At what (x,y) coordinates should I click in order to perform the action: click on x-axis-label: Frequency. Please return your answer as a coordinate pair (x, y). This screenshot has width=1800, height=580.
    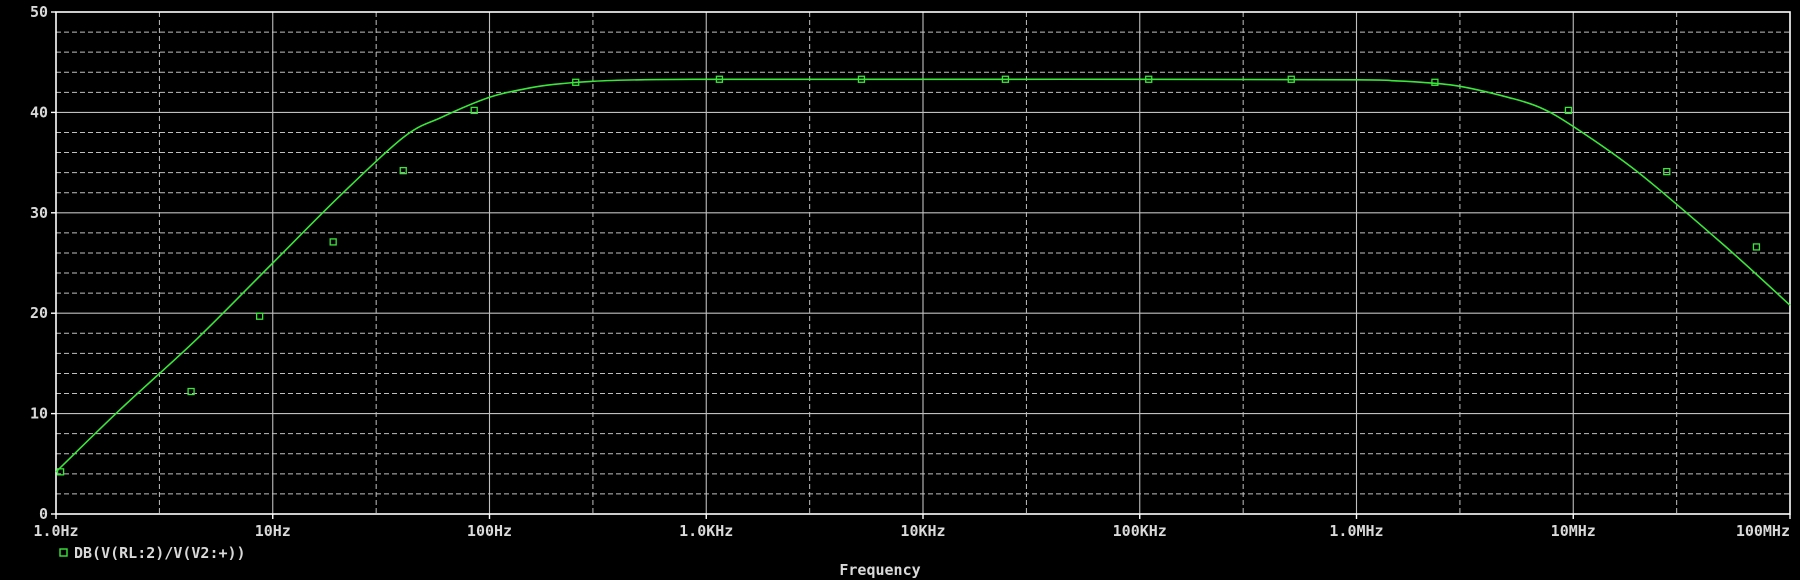
    Looking at the image, I should click on (879, 570).